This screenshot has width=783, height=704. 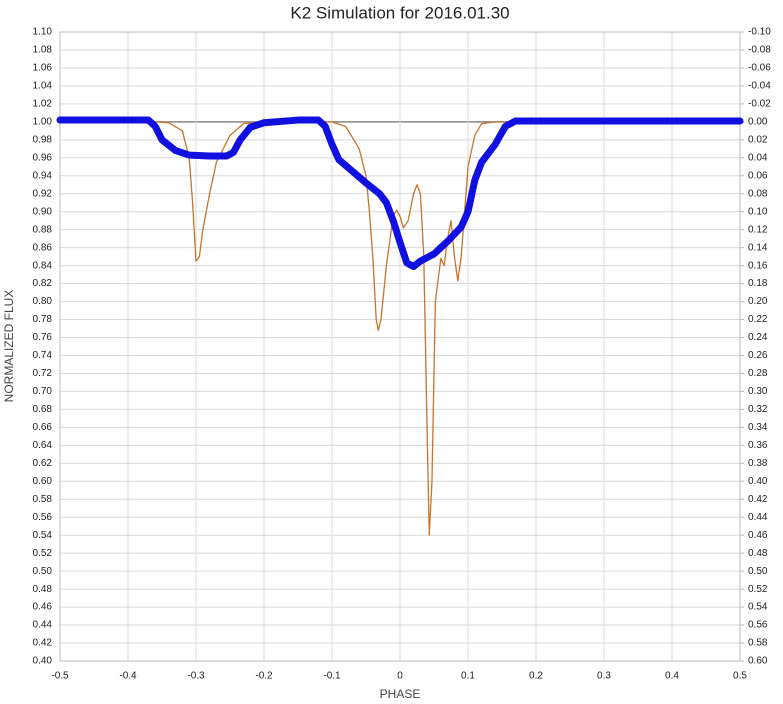 What do you see at coordinates (758, 121) in the screenshot?
I see `y2-tick-label: 0.00` at bounding box center [758, 121].